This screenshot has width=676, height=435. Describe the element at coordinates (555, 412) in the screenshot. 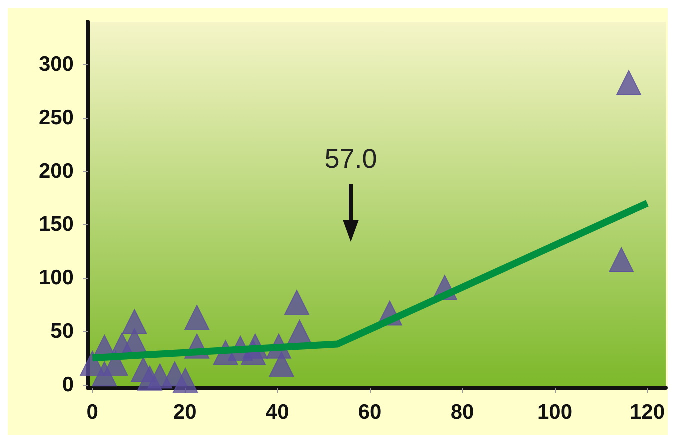

I see `x-tick-label: 100` at that location.